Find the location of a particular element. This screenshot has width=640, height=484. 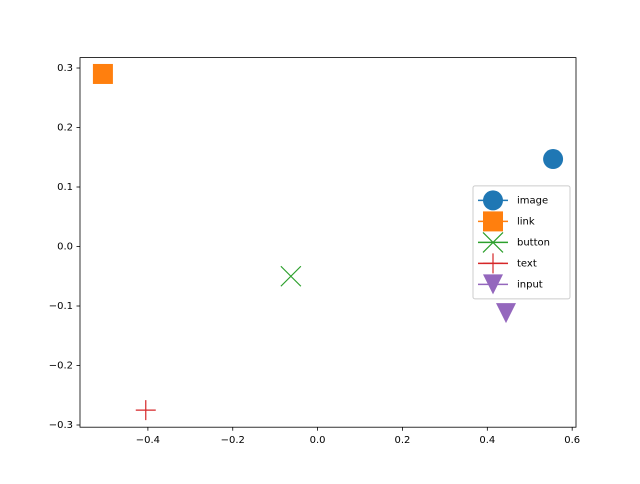

y-tick-label: 0.1 is located at coordinates (65, 187).